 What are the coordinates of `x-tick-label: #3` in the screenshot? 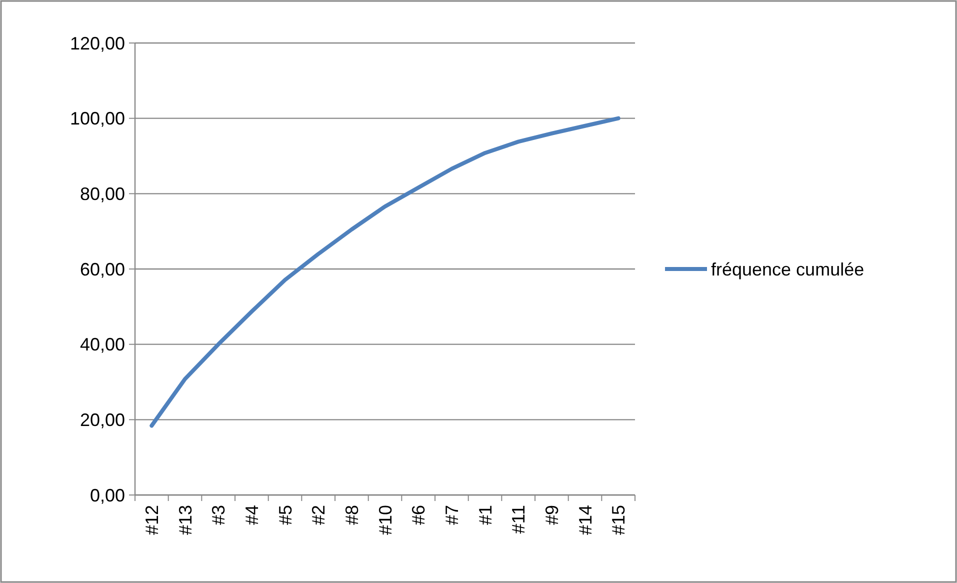 It's located at (218, 515).